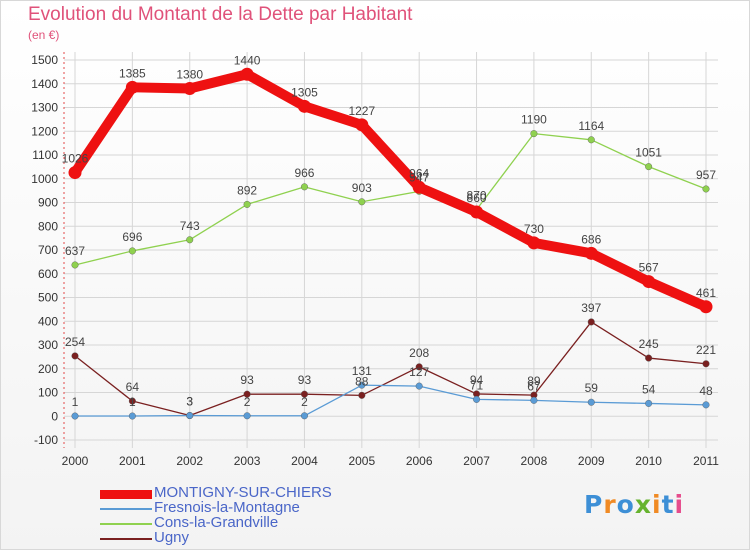 The width and height of the screenshot is (750, 550). What do you see at coordinates (304, 461) in the screenshot?
I see `x-tick-label: 2004` at bounding box center [304, 461].